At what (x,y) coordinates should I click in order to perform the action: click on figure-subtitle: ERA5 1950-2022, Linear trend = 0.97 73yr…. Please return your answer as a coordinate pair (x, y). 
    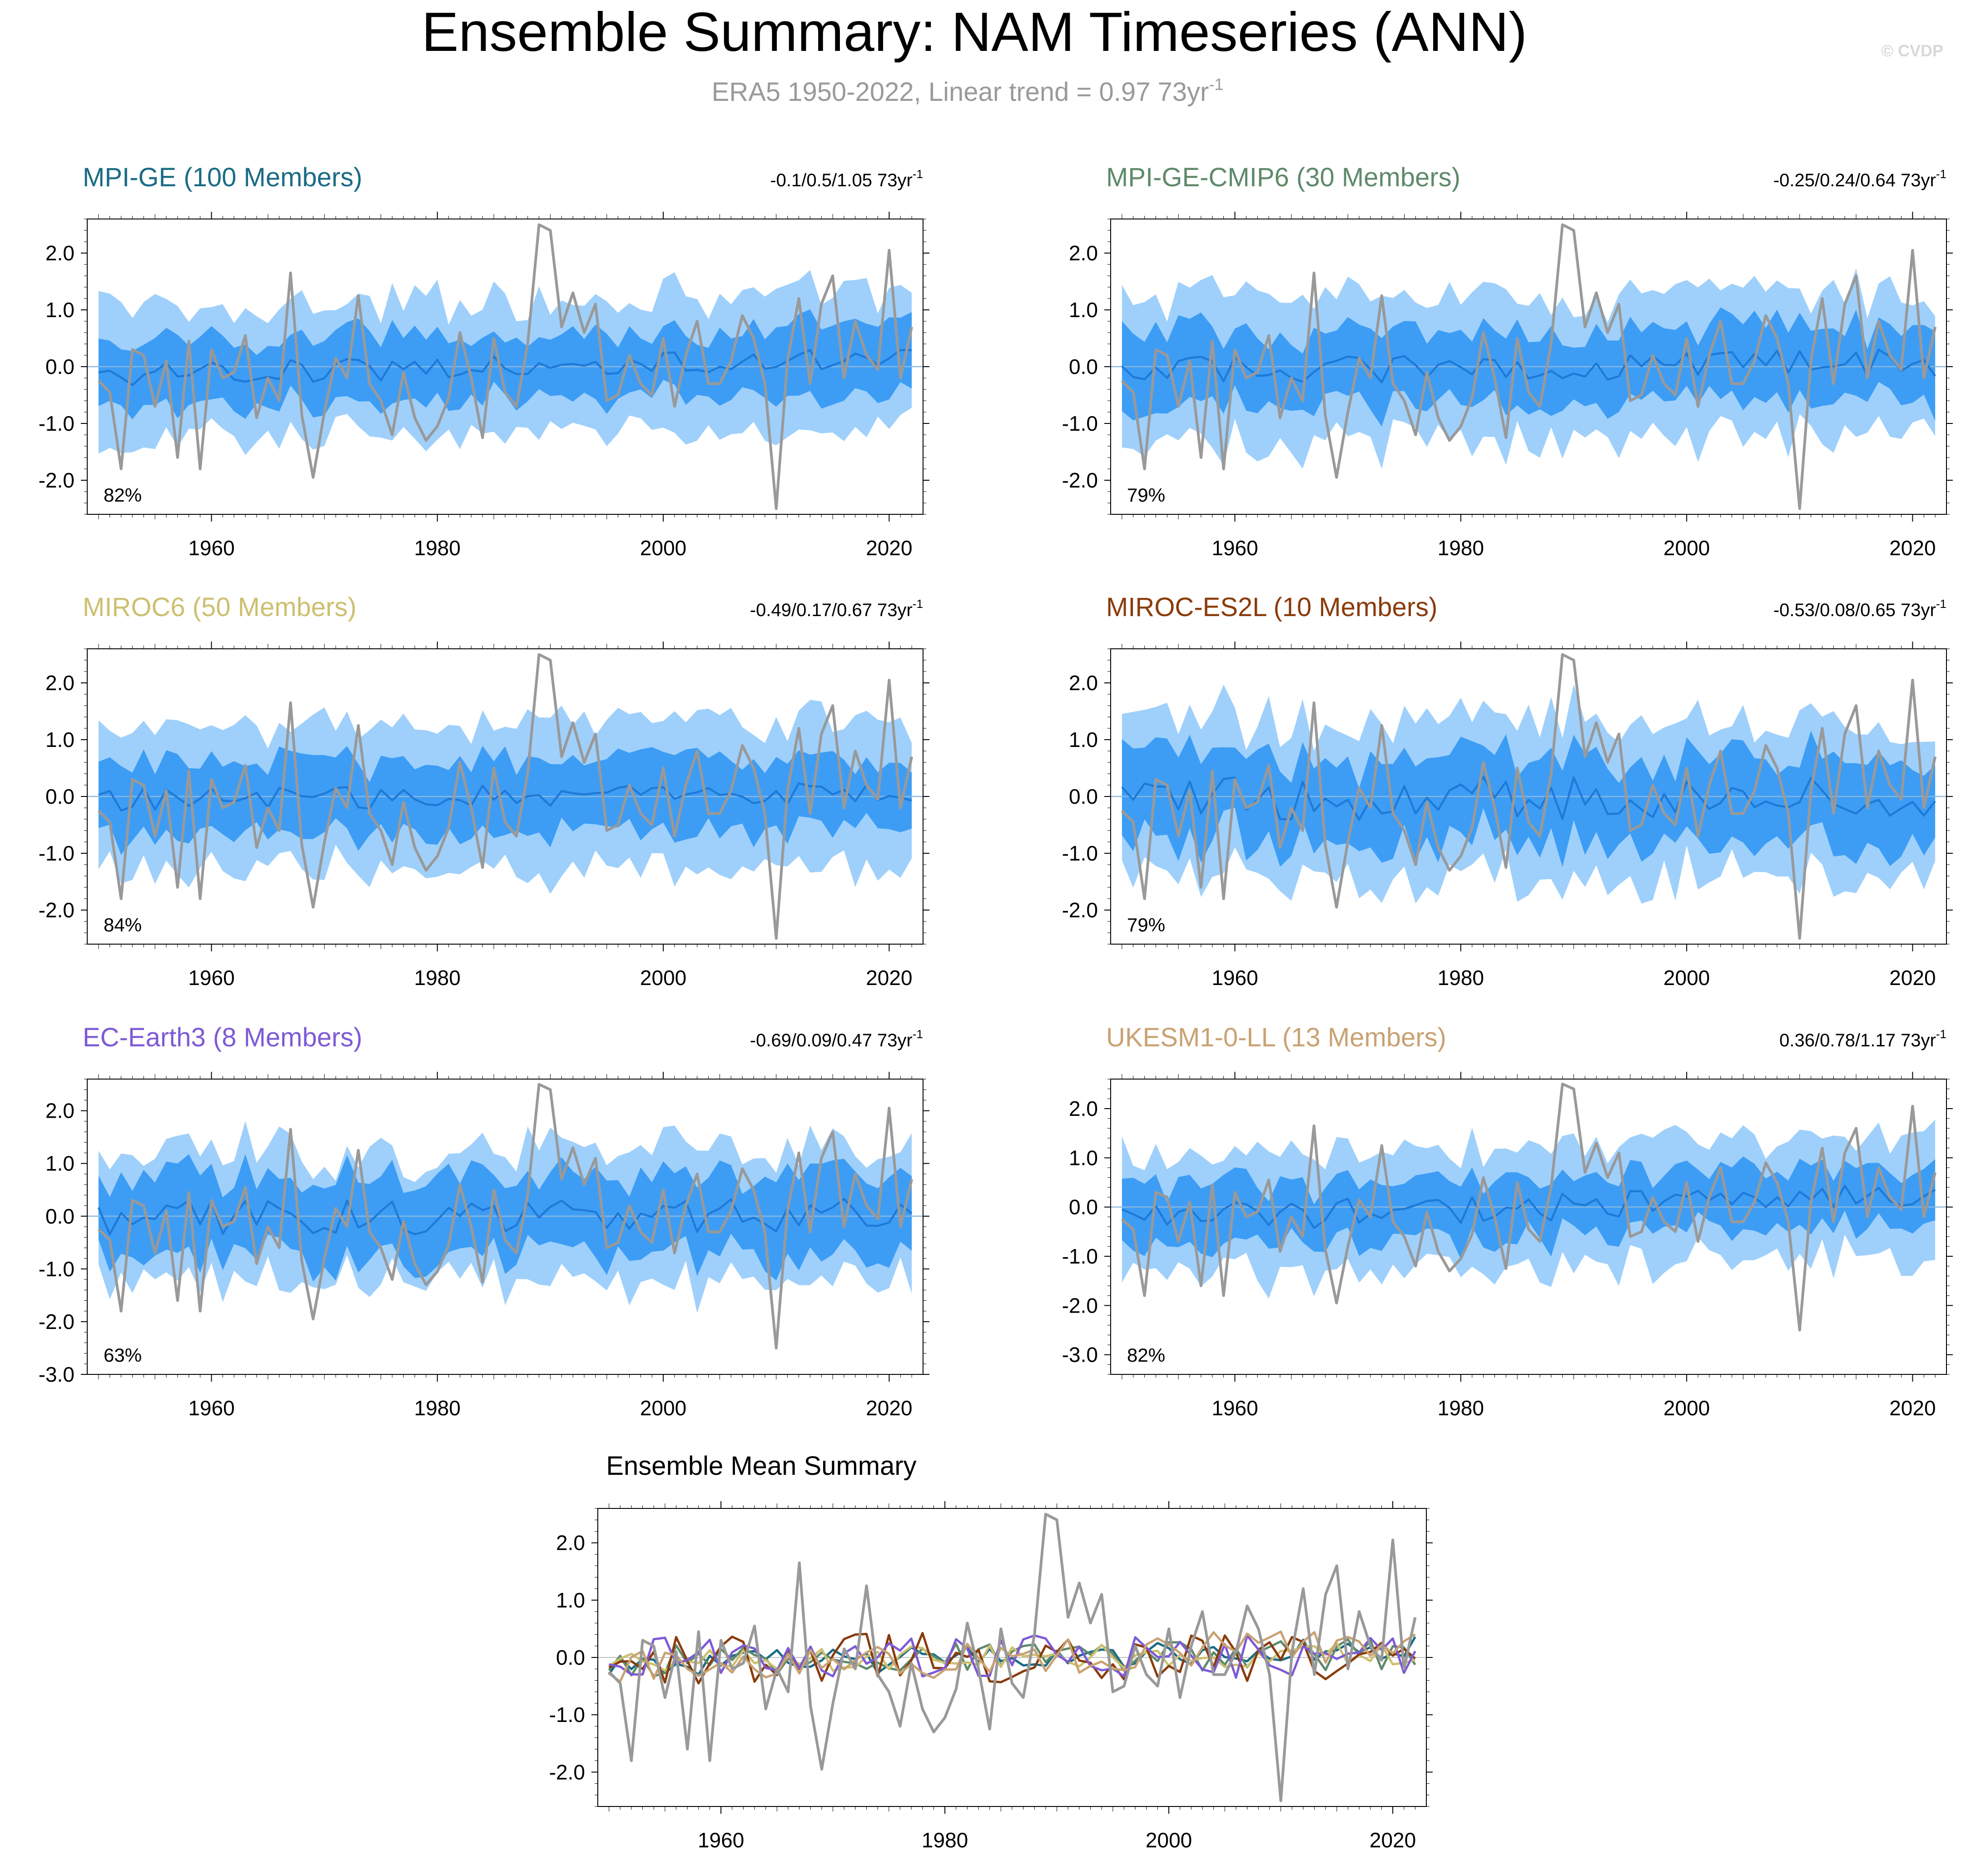
    Looking at the image, I should click on (968, 91).